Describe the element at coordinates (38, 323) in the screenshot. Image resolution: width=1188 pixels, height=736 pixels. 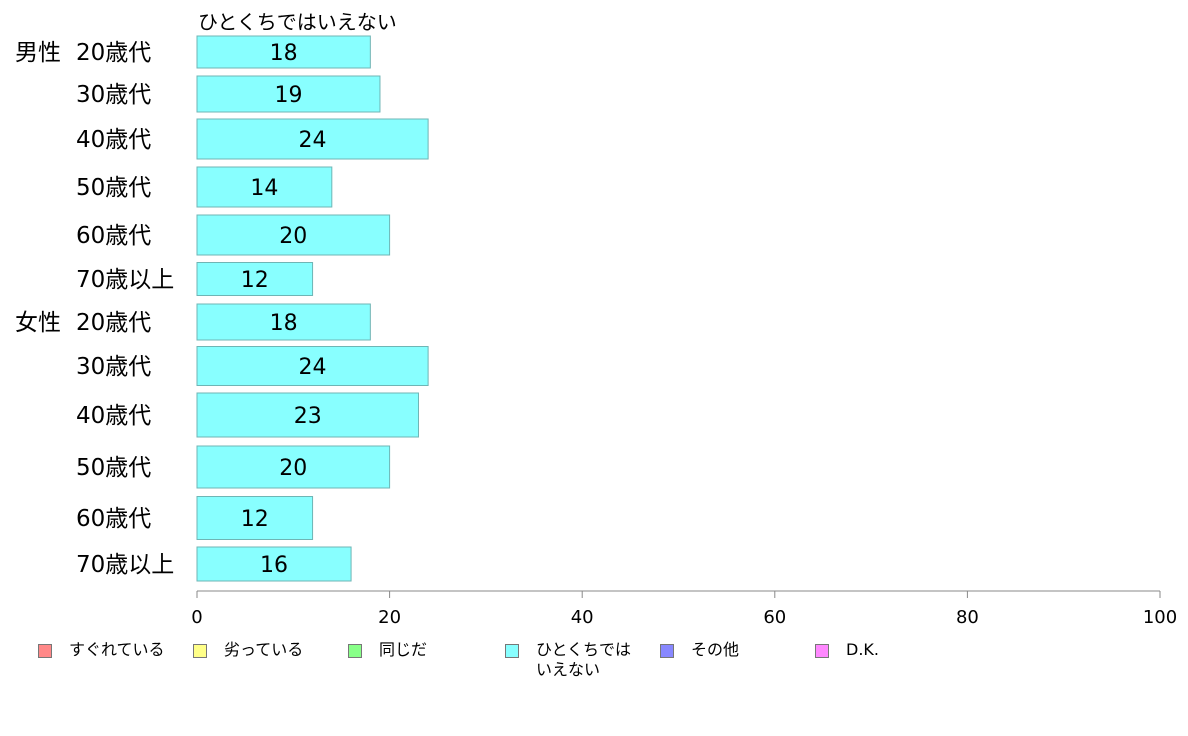
I see `group-label: 女性` at that location.